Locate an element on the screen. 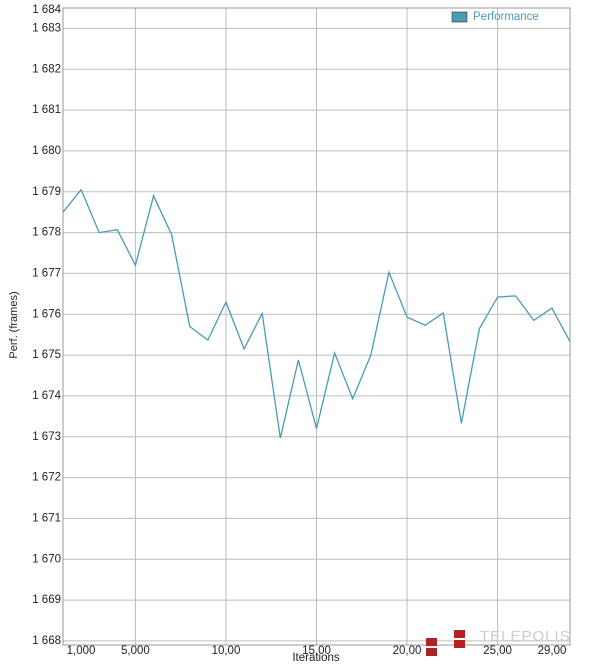  y-tick-label: 1 679 is located at coordinates (46, 192).